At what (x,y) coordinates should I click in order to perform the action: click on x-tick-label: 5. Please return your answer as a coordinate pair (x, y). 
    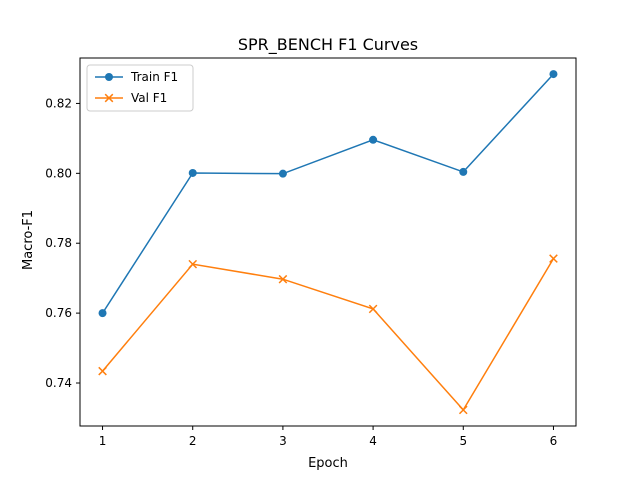
    Looking at the image, I should click on (463, 441).